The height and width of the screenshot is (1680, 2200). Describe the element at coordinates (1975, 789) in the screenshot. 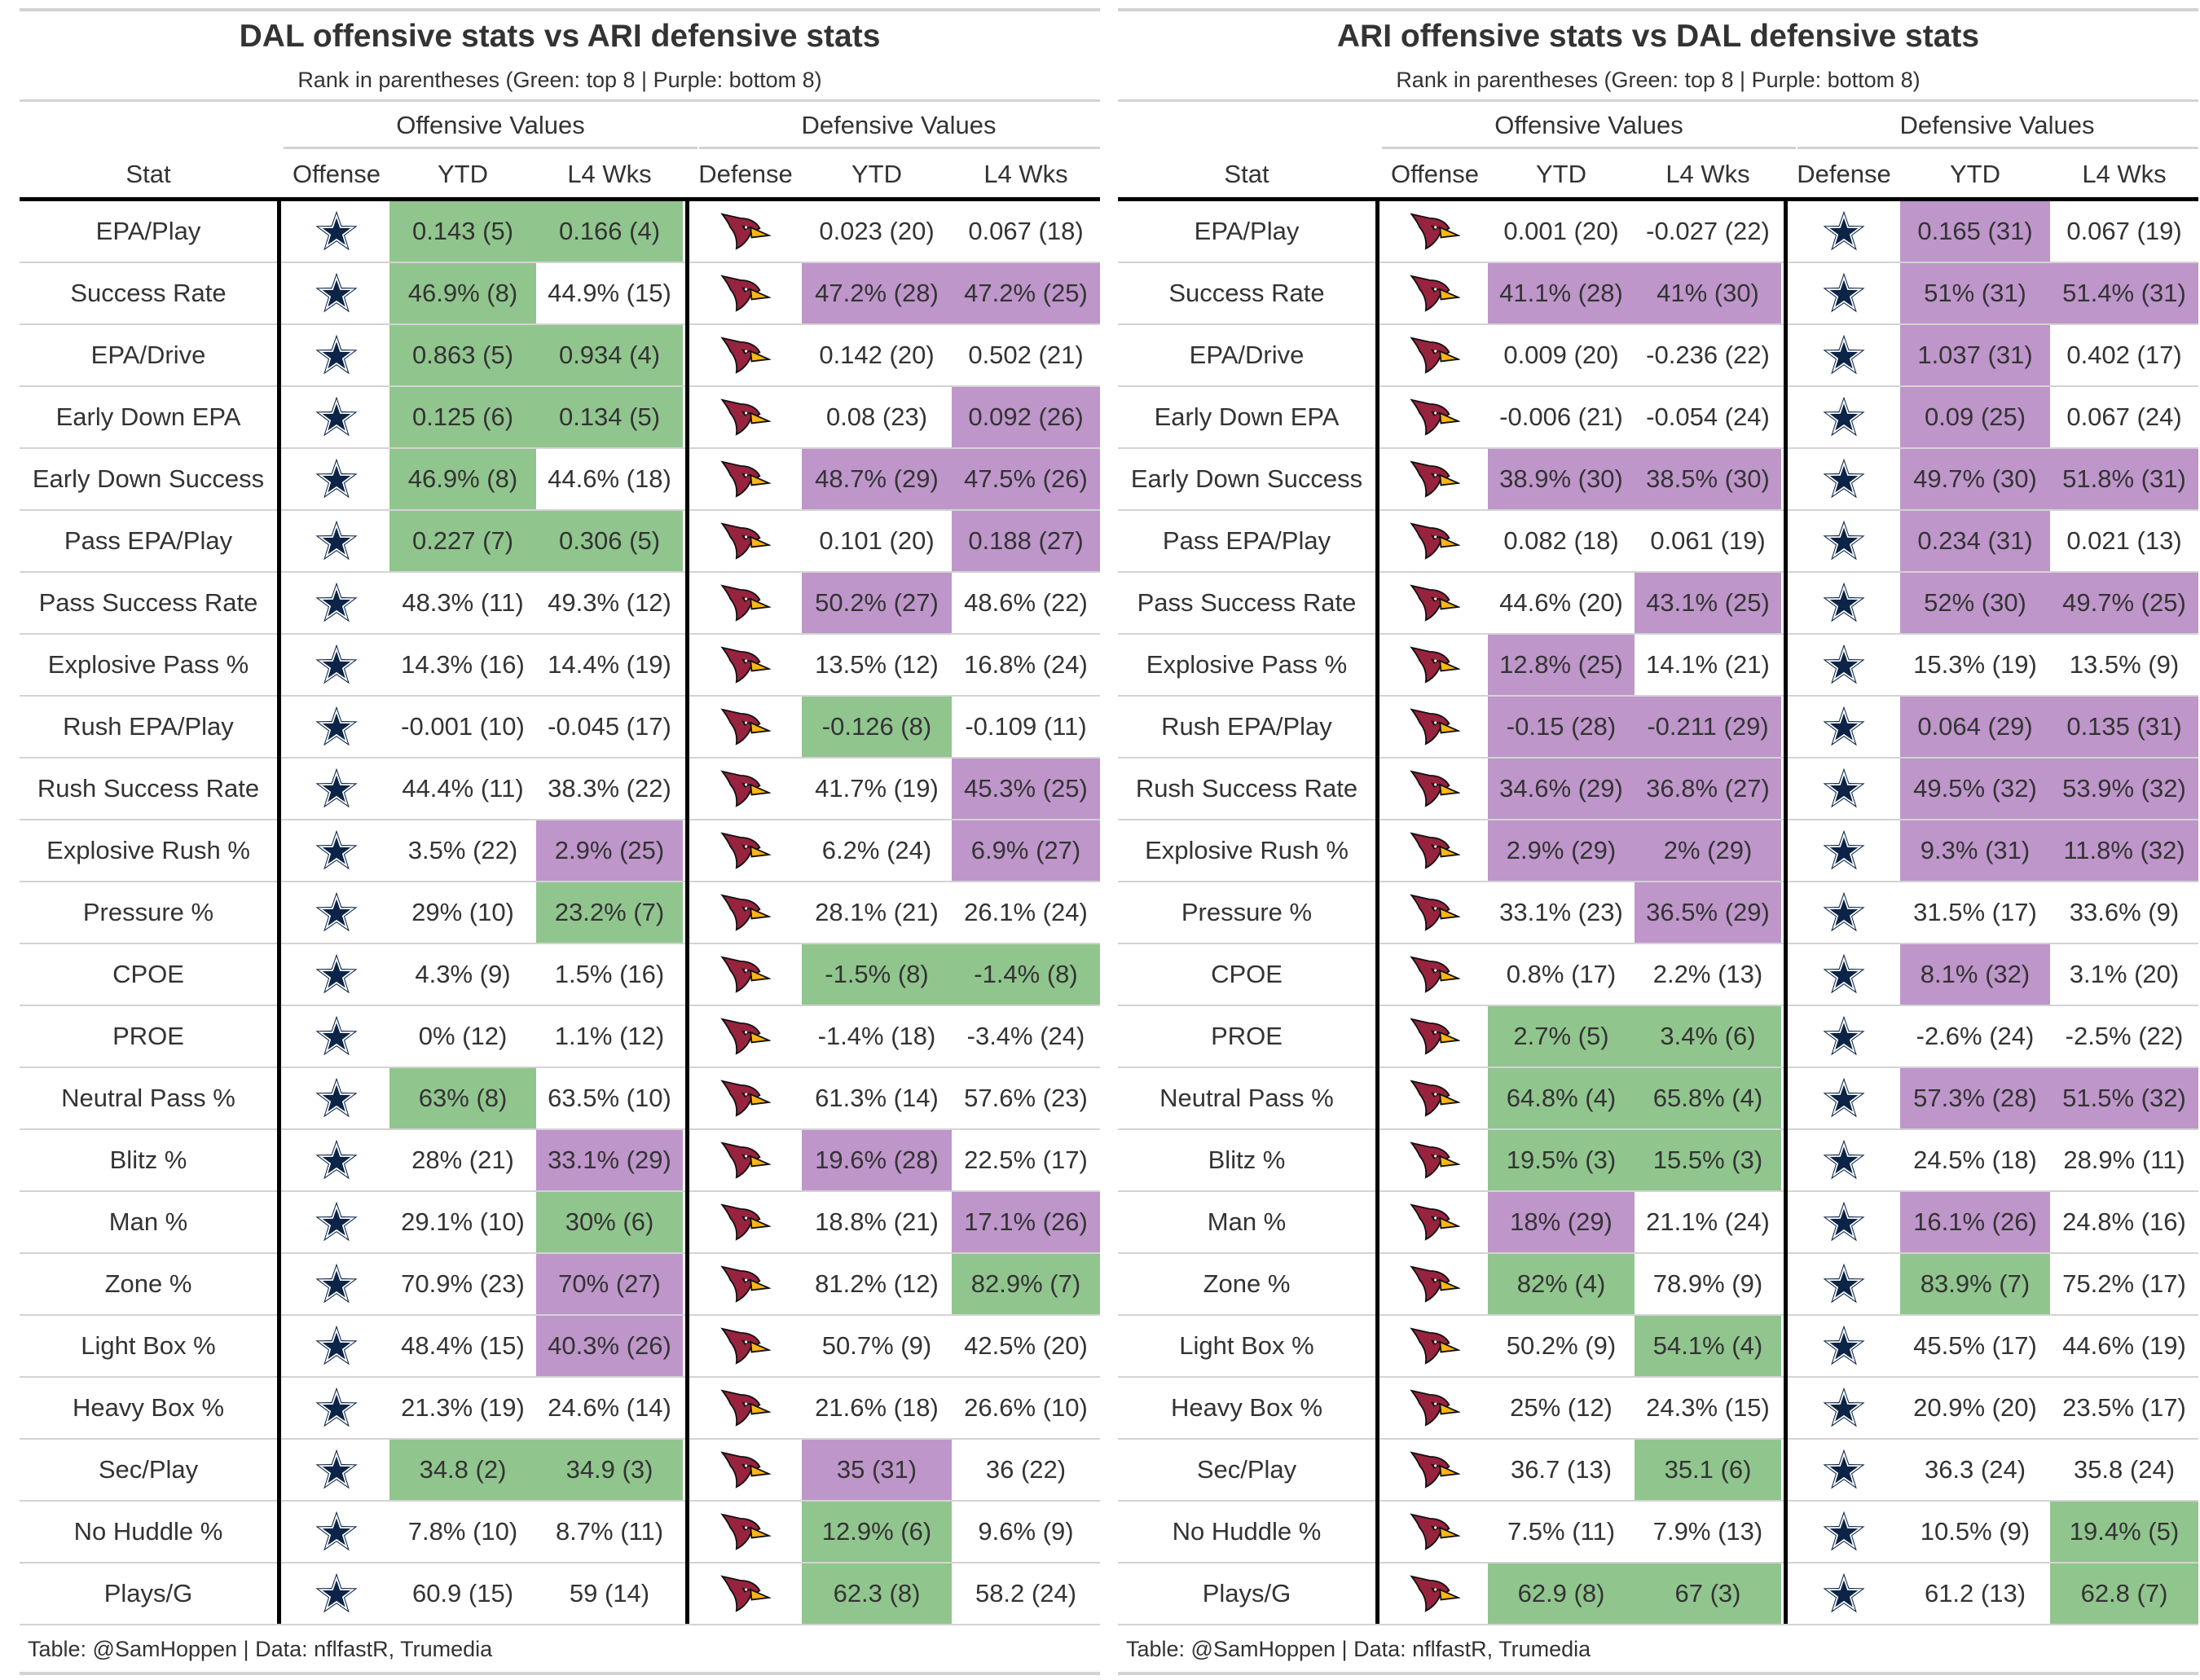

I see `def-ytd-cell: 49.5% (32)` at that location.